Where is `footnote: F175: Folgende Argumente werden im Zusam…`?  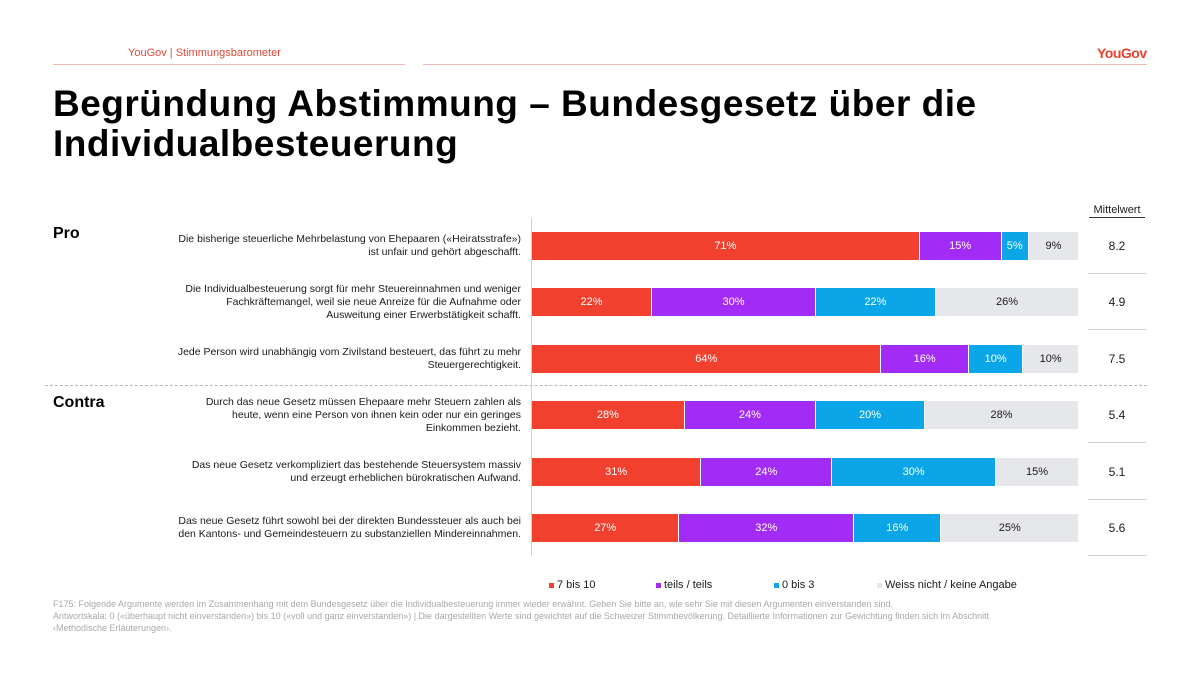
footnote: F175: Folgende Argumente werden im Zusam… is located at coordinates (593, 616).